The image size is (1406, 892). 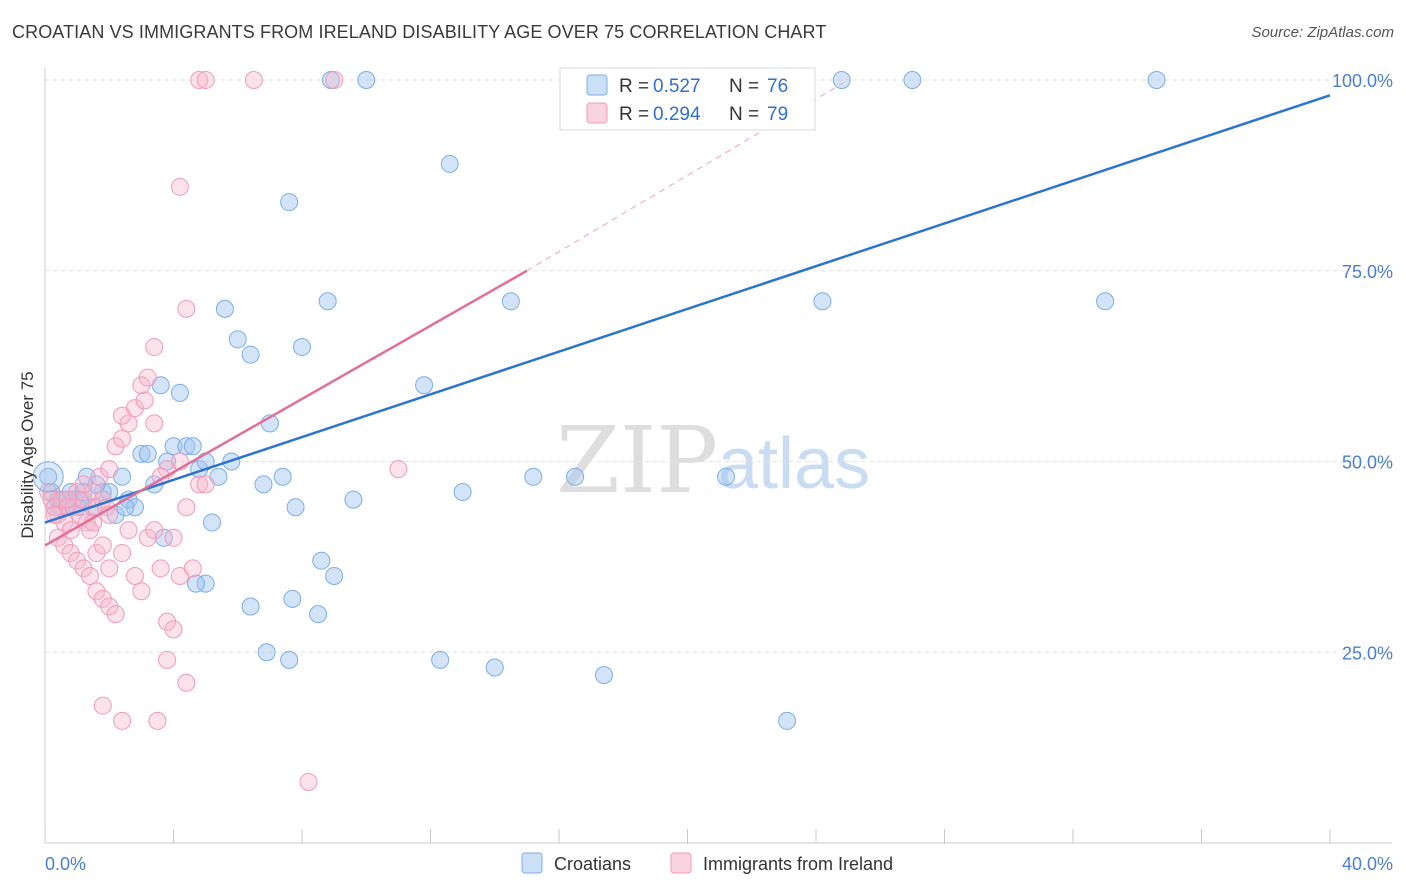 What do you see at coordinates (798, 864) in the screenshot?
I see `bottom-legend-ireland: Immigrants from Ireland` at bounding box center [798, 864].